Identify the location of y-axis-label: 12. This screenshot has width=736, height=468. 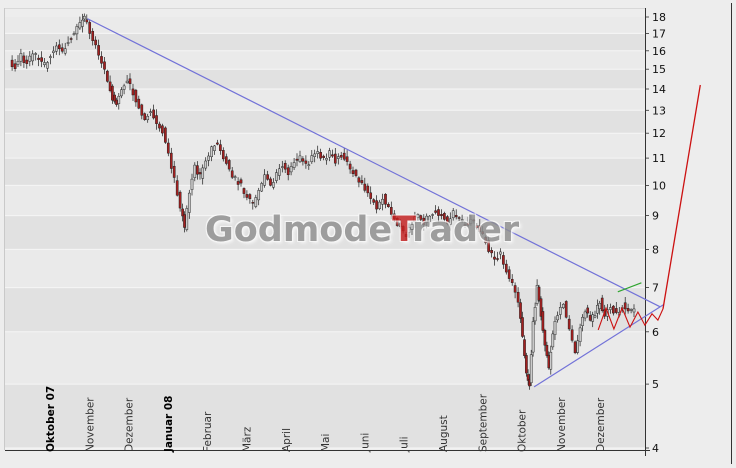
(659, 133).